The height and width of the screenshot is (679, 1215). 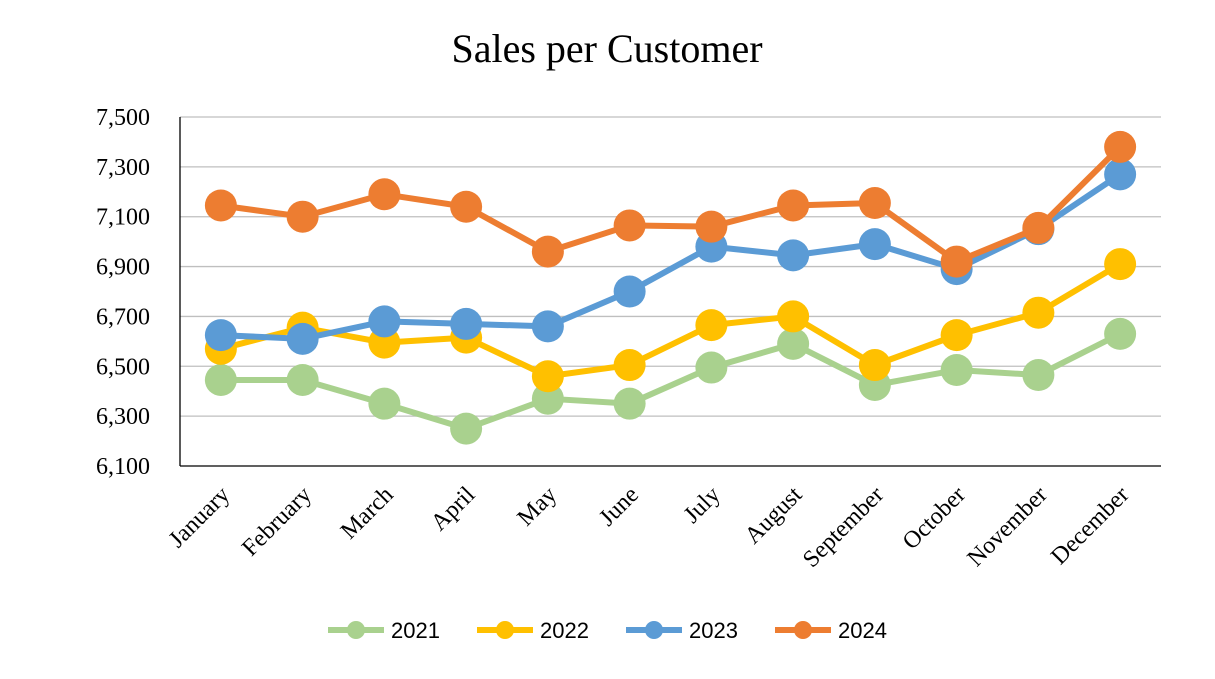 What do you see at coordinates (682, 630) in the screenshot?
I see `legend-item-2023: 2023` at bounding box center [682, 630].